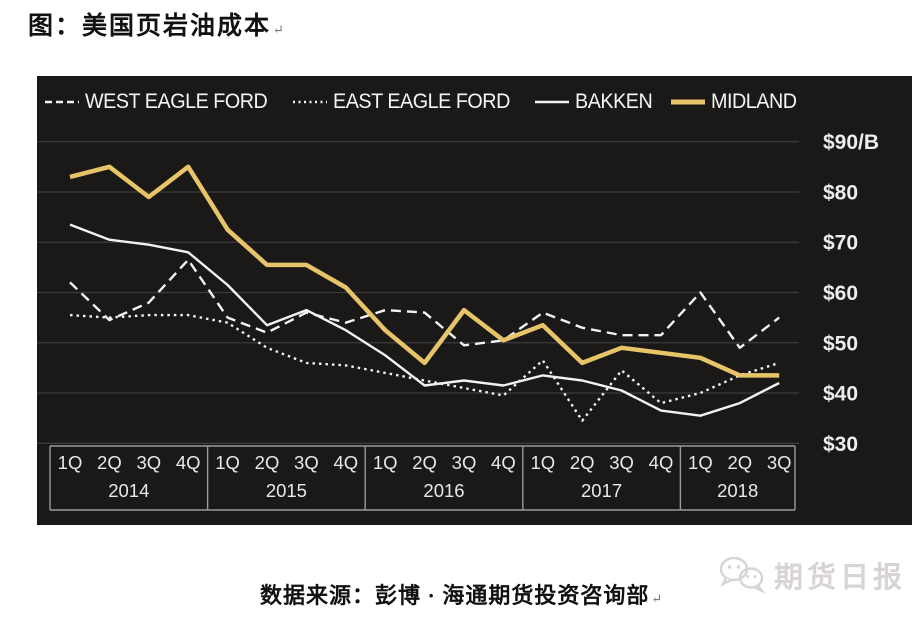  I want to click on midland-line-swatch-icon, so click(688, 102).